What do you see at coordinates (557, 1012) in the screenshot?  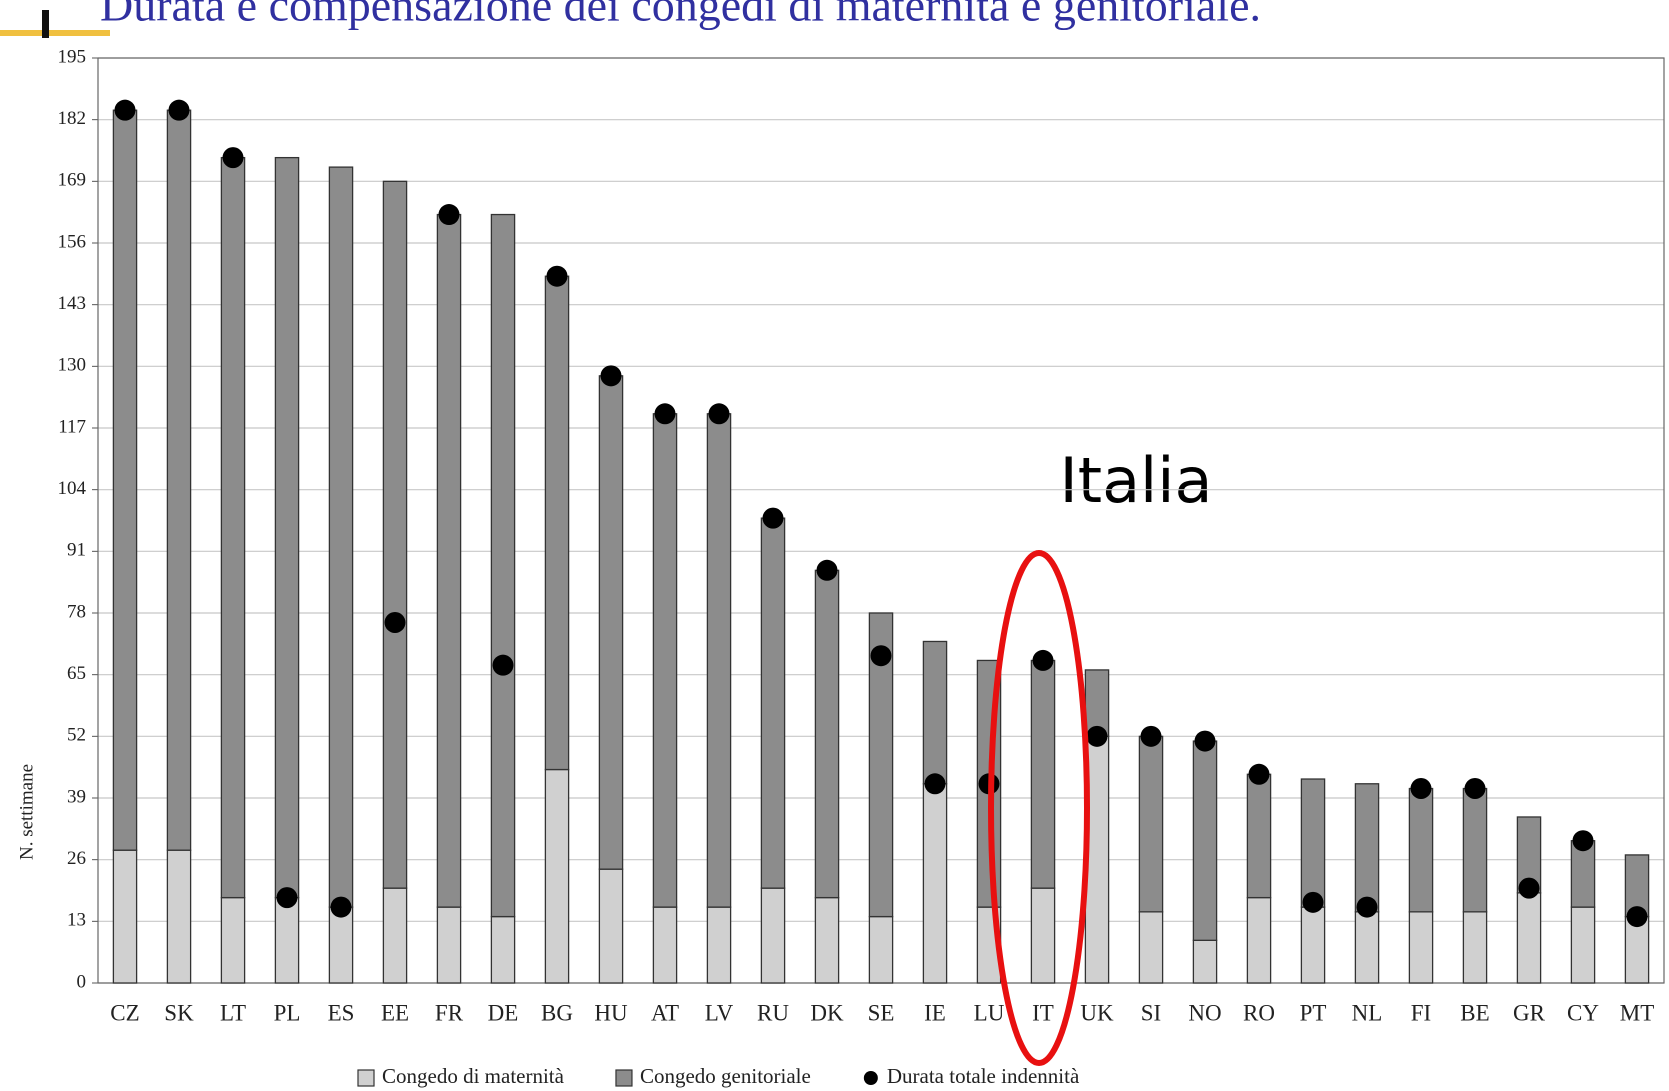 I see `x-tick-label: BG` at bounding box center [557, 1012].